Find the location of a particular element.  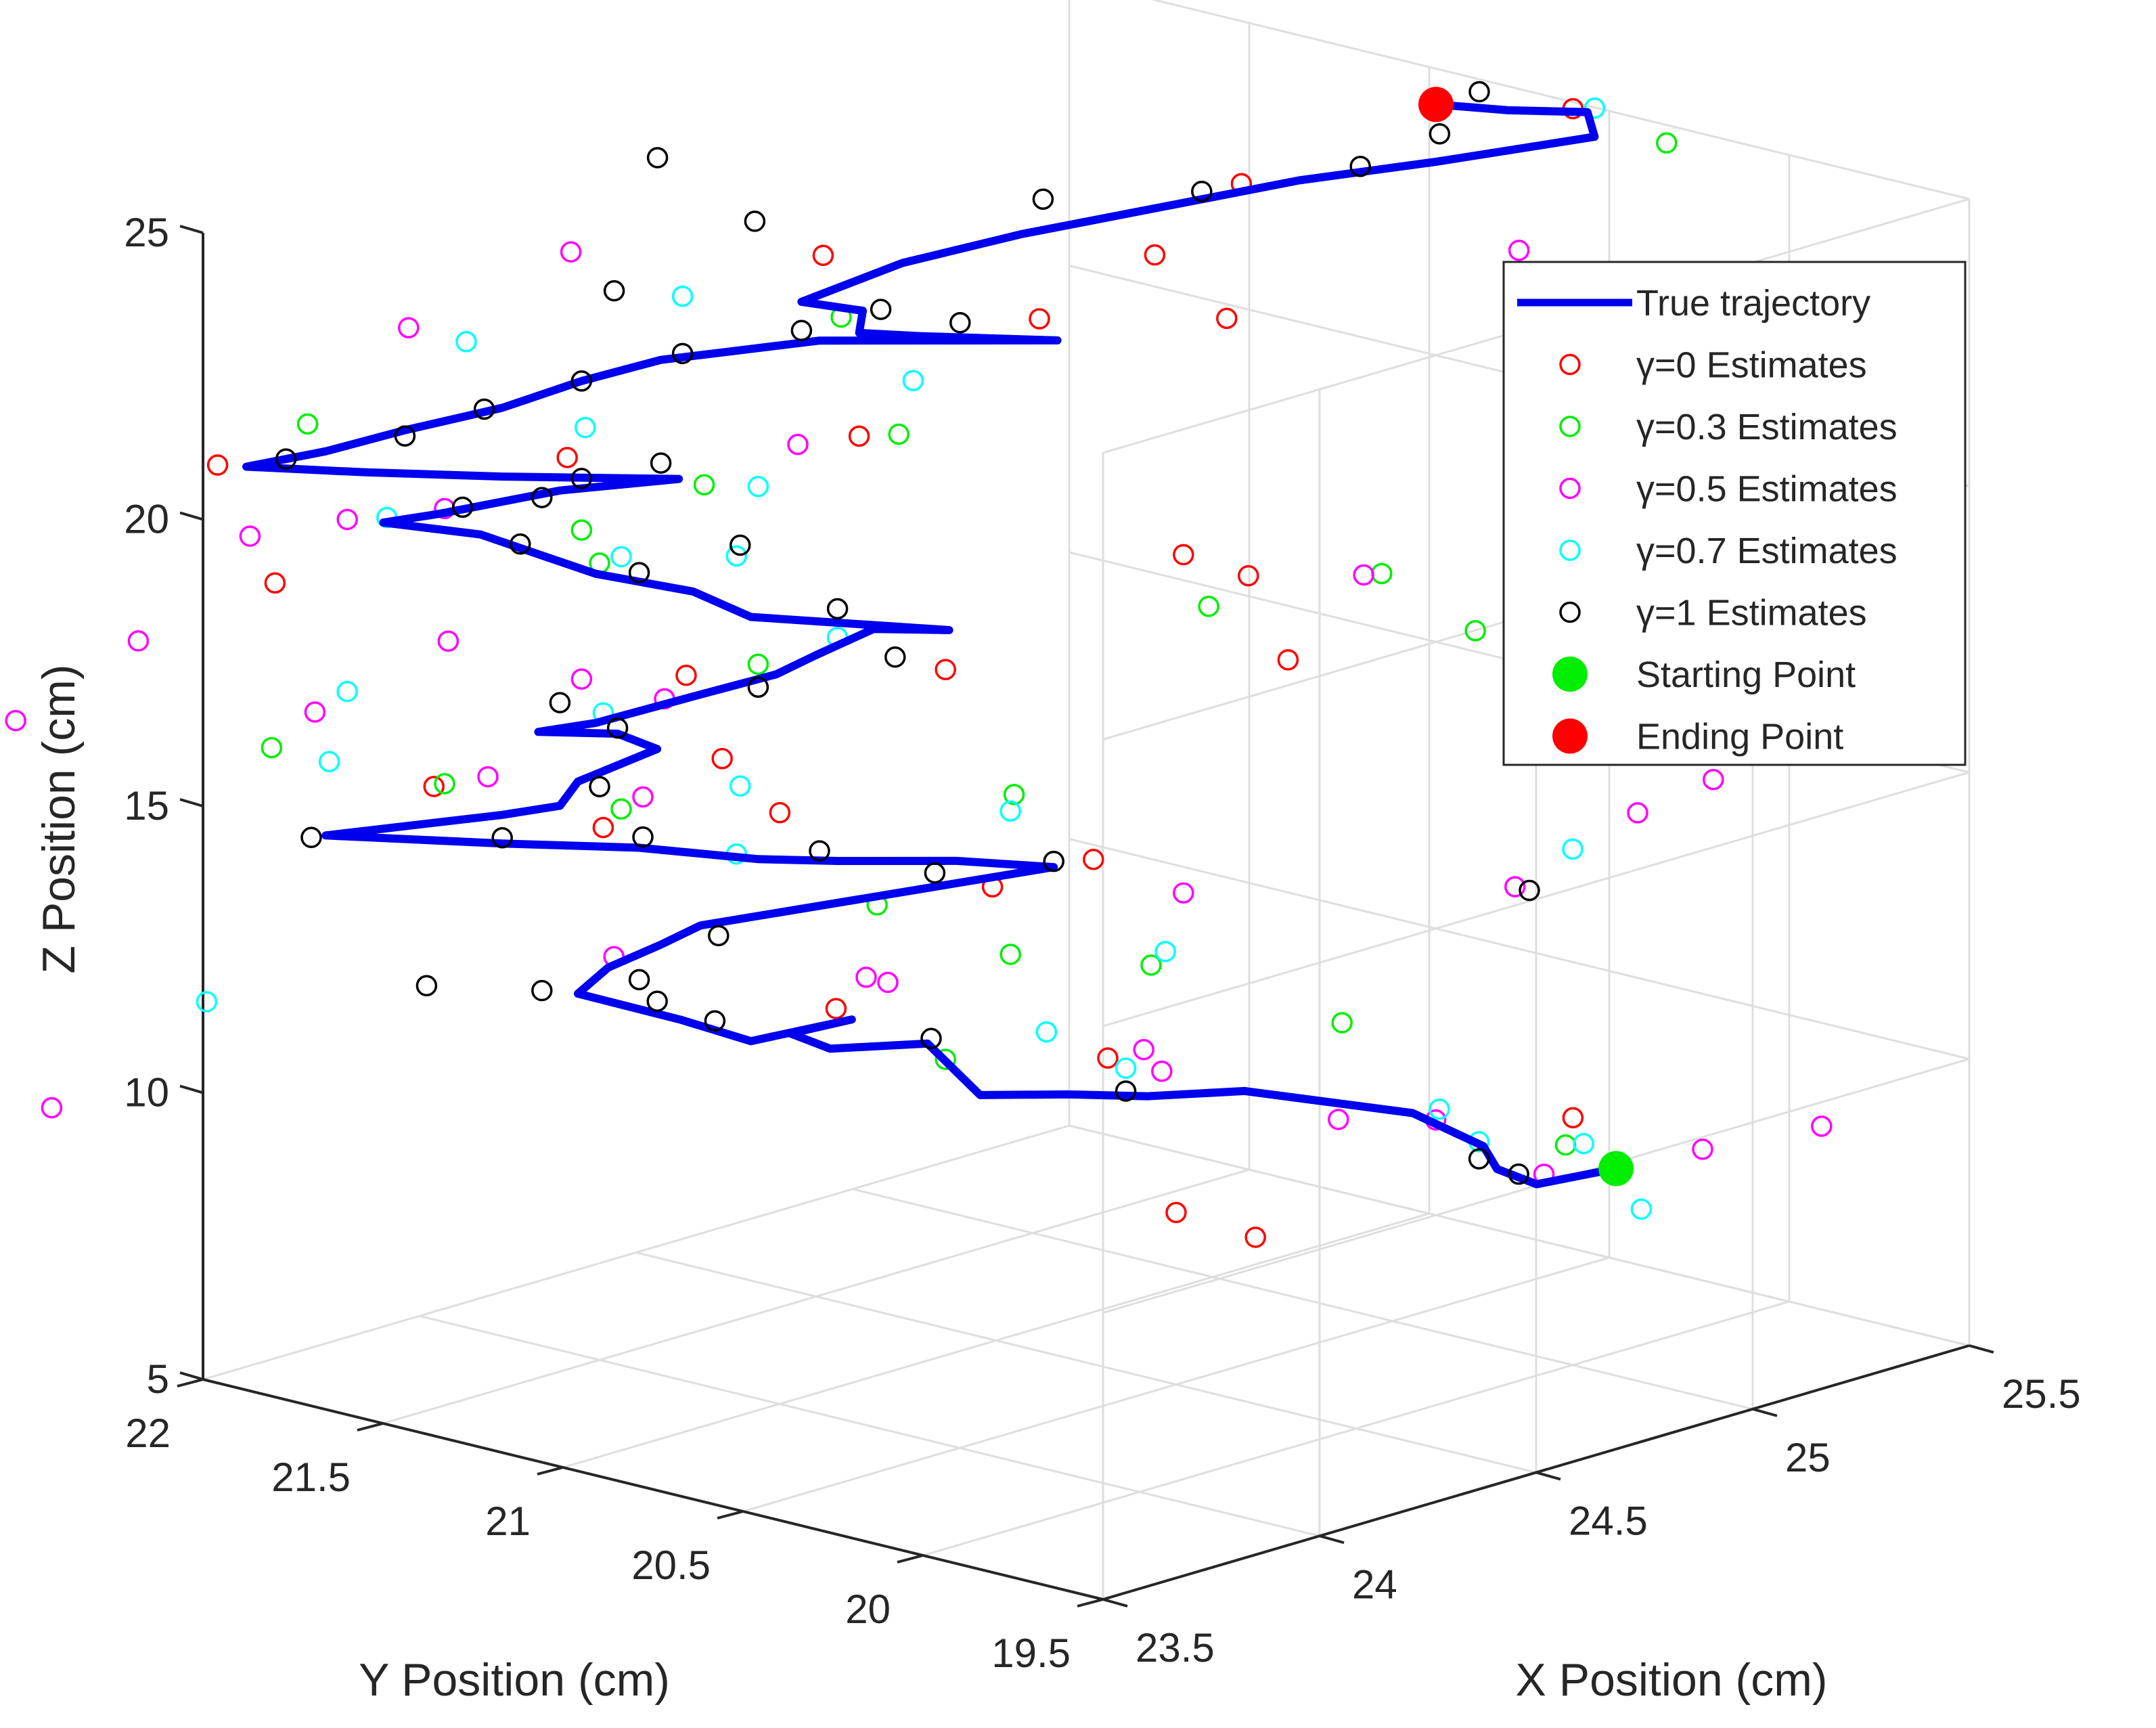

legend-label: Starting Point is located at coordinates (1746, 675).